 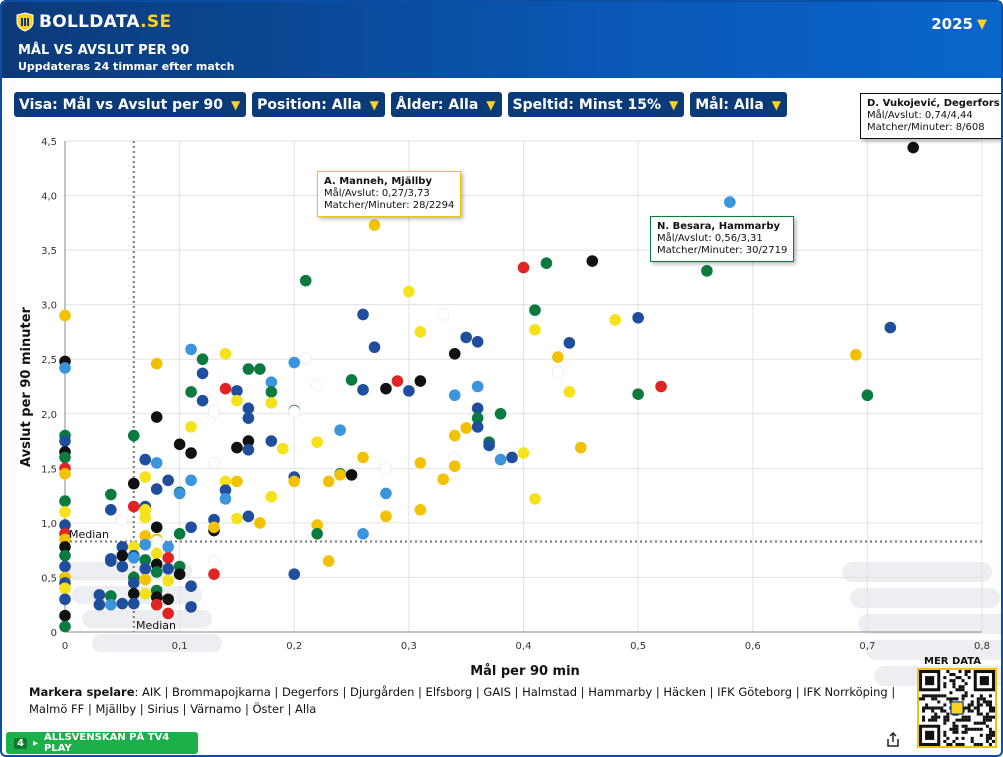 I want to click on filter-label: Mål: Alla, so click(x=729, y=104).